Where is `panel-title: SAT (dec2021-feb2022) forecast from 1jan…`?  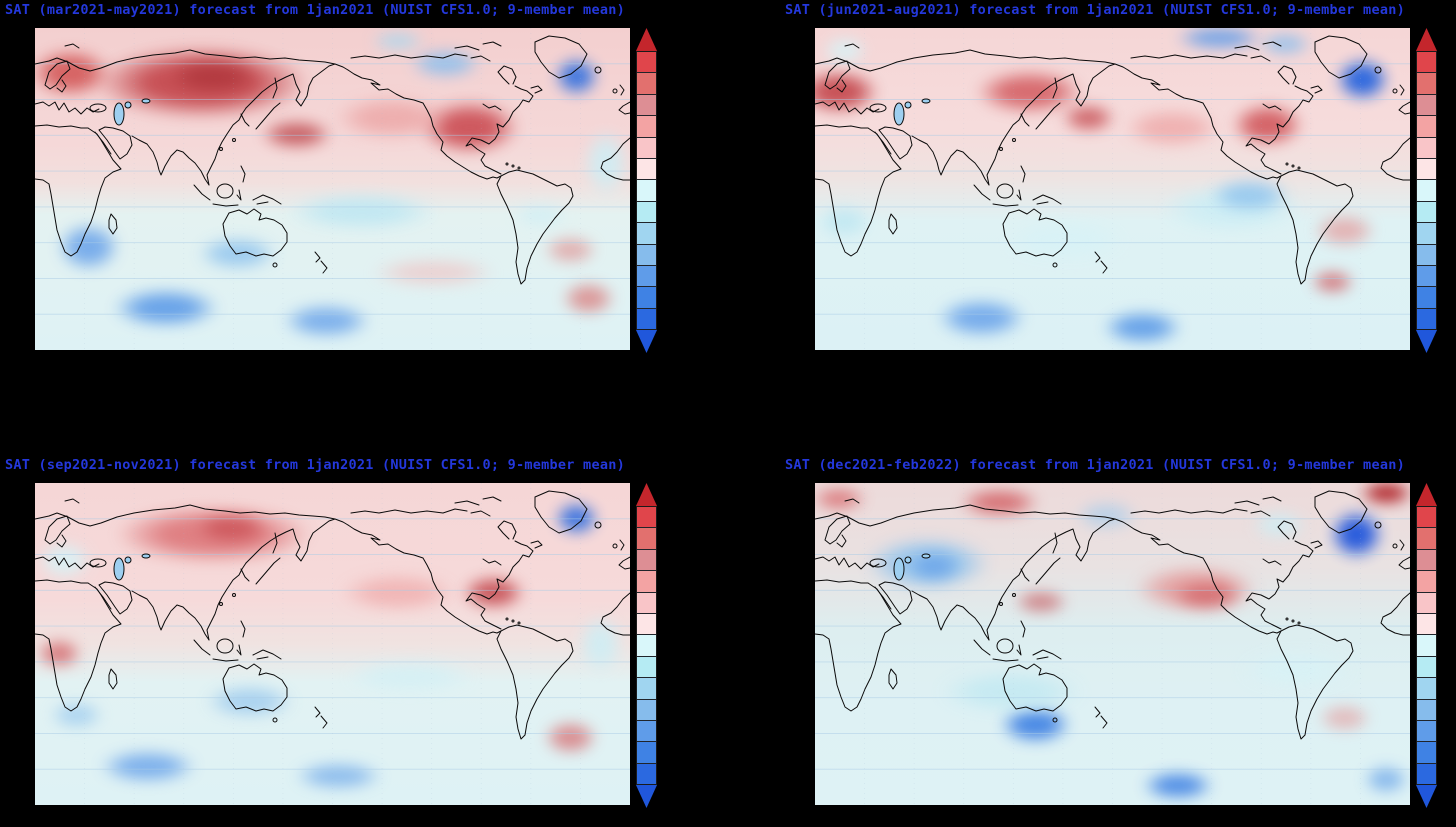 panel-title: SAT (dec2021-feb2022) forecast from 1jan… is located at coordinates (1095, 465).